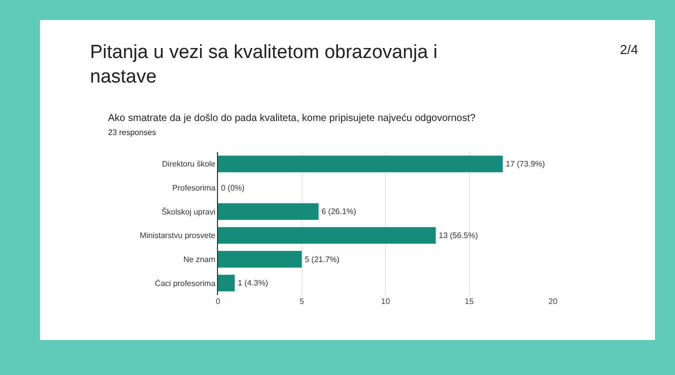  Describe the element at coordinates (302, 301) in the screenshot. I see `x-tick-label: 5` at that location.